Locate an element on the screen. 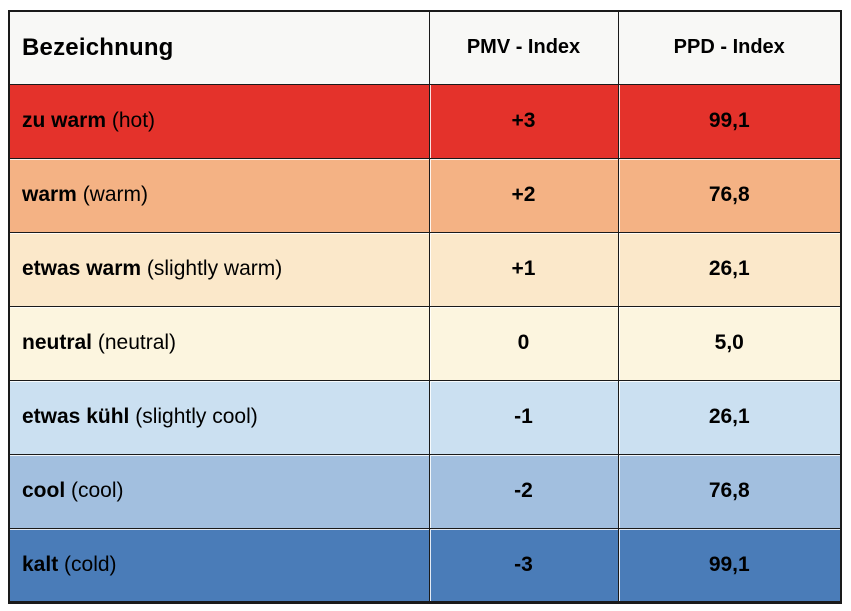 The width and height of the screenshot is (851, 611). term-german: cool is located at coordinates (44, 490).